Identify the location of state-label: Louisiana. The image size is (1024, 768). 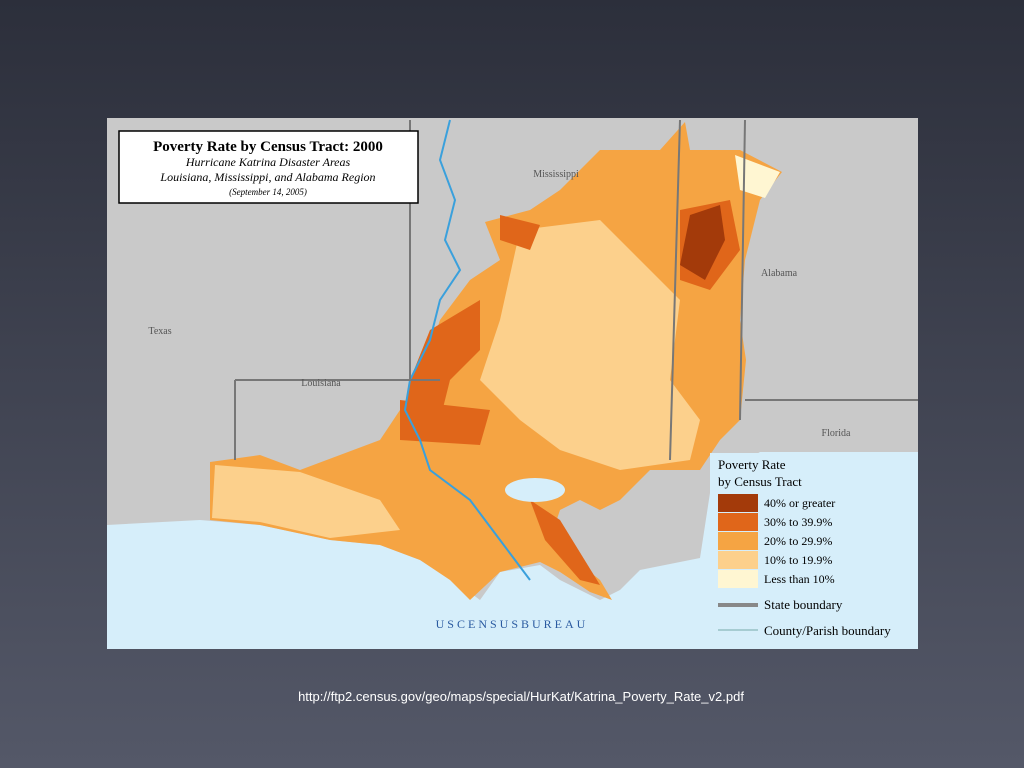
(321, 383).